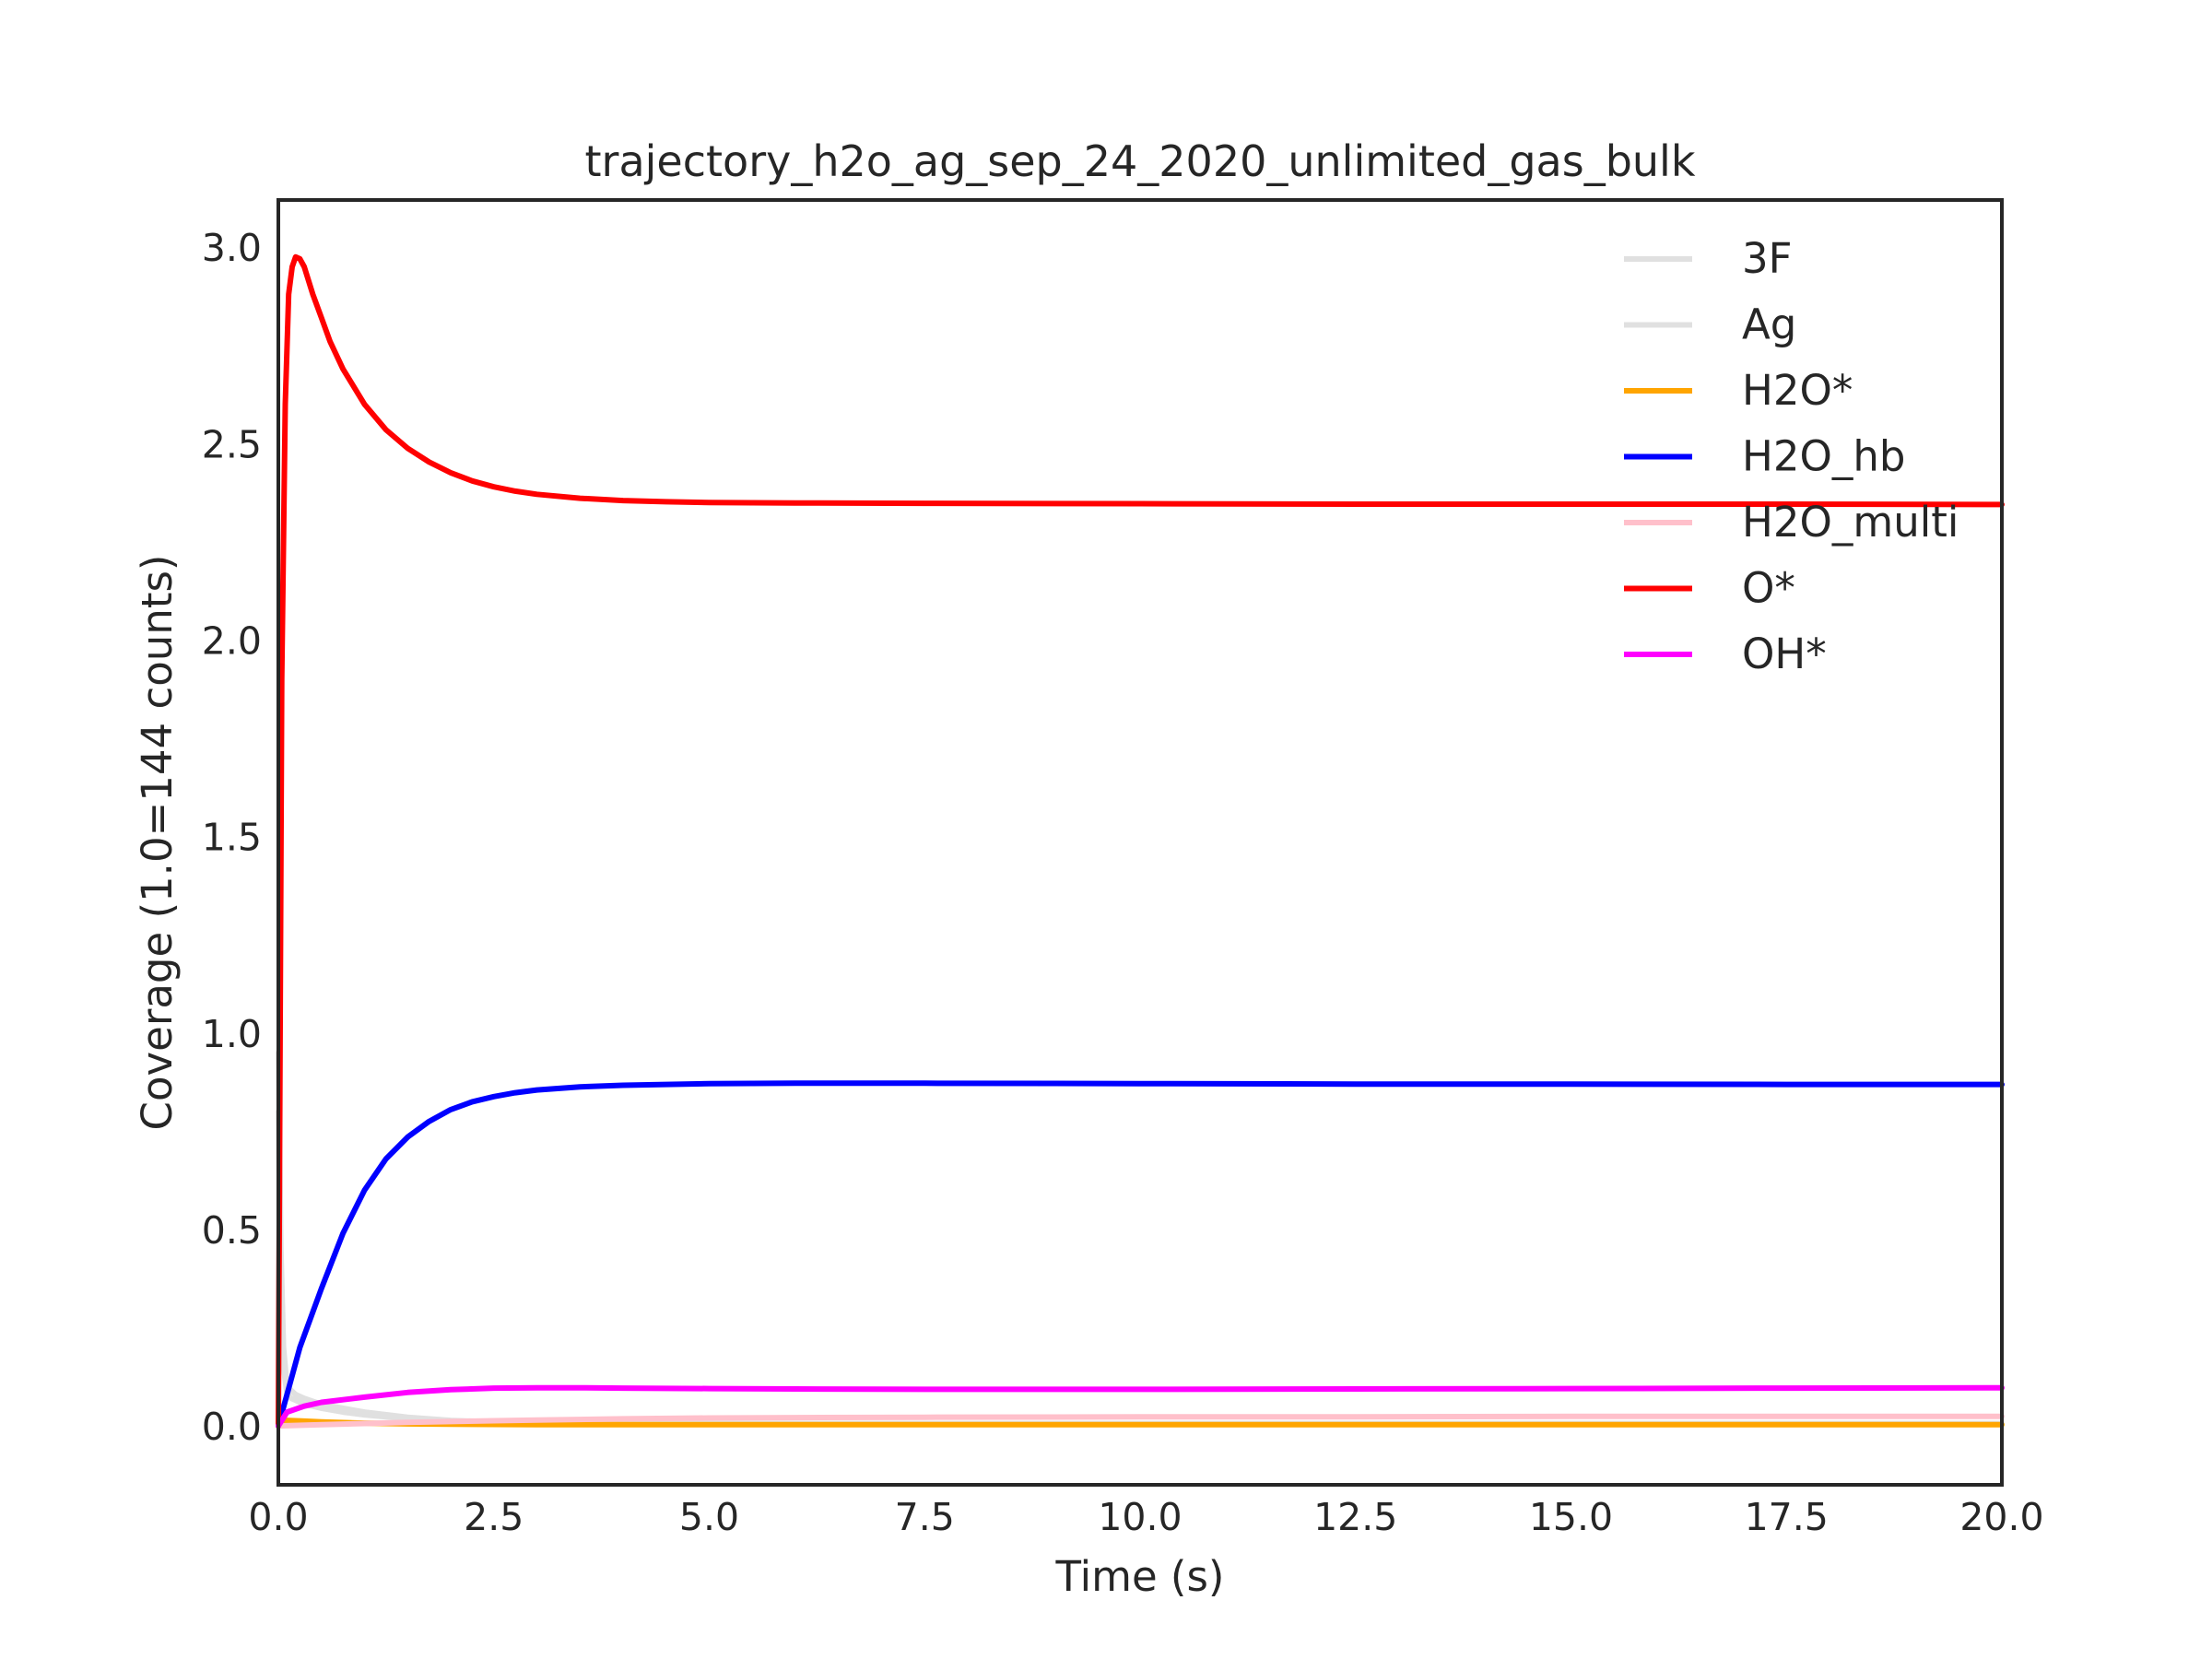 The height and width of the screenshot is (1659, 2212). Describe the element at coordinates (1823, 456) in the screenshot. I see `legend-label: H2O_hb` at that location.